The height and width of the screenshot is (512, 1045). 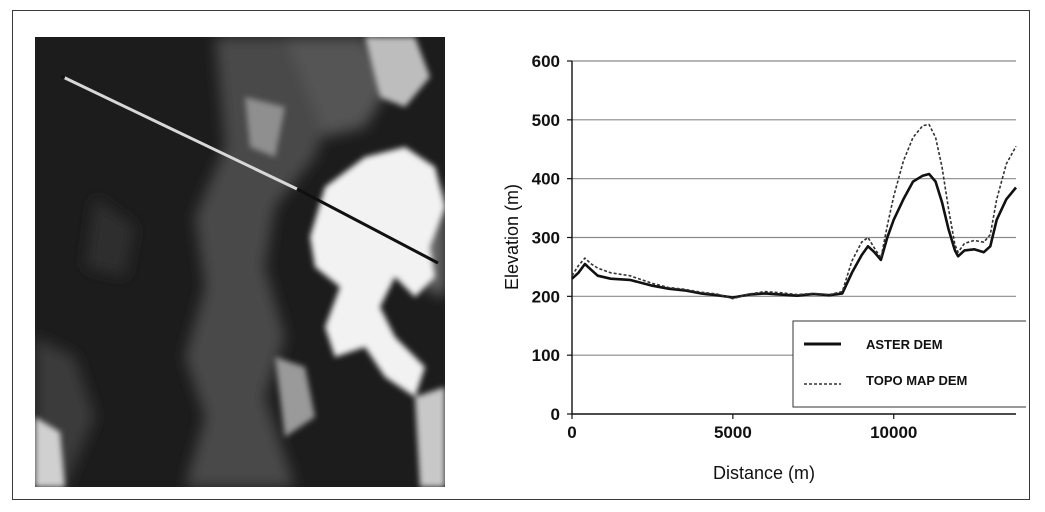 What do you see at coordinates (546, 120) in the screenshot?
I see `y-tick-label-500: 500` at bounding box center [546, 120].